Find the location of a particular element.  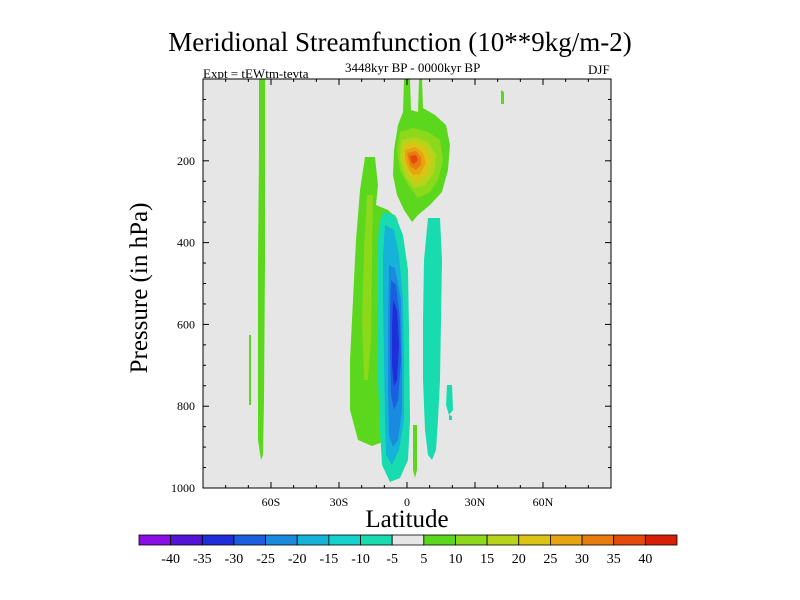

colorbar-label: 10 is located at coordinates (455, 559).